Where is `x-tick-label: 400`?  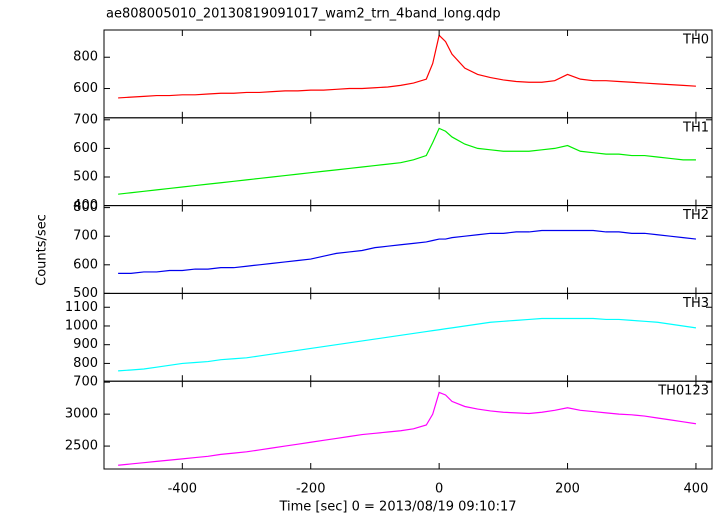 x-tick-label: 400 is located at coordinates (696, 489).